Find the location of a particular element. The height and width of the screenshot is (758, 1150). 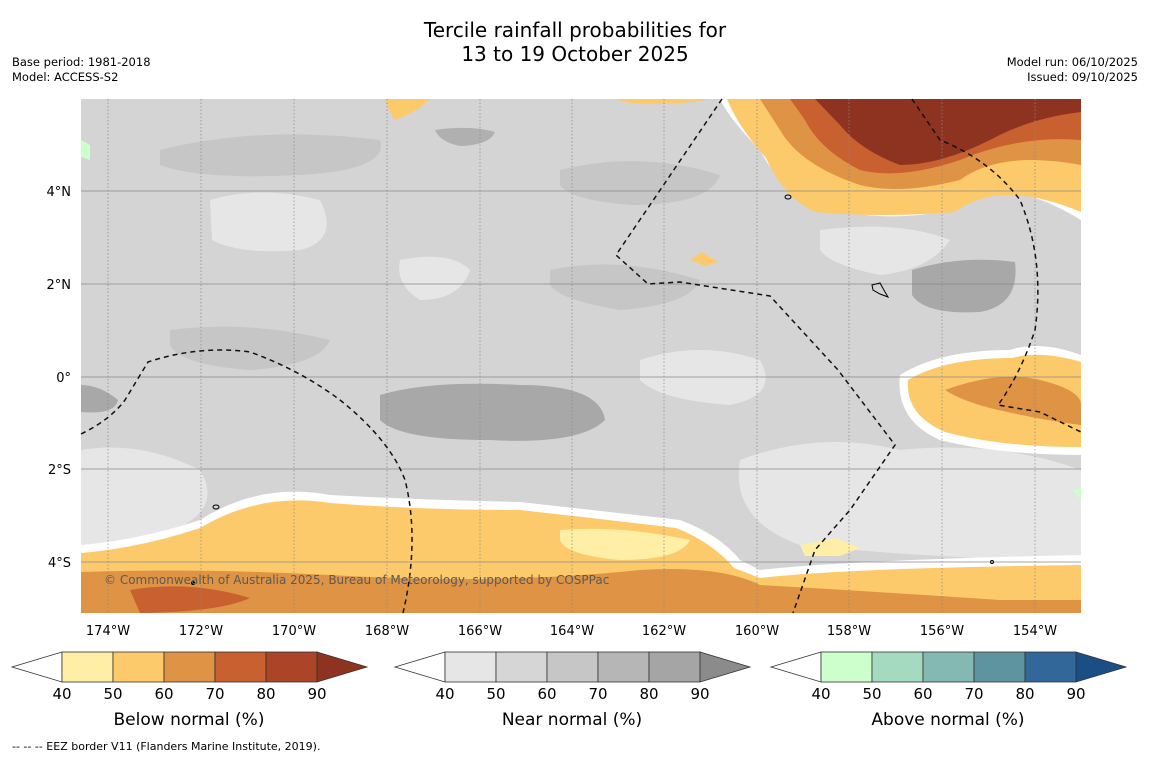

lon-label: 170°W is located at coordinates (294, 631).